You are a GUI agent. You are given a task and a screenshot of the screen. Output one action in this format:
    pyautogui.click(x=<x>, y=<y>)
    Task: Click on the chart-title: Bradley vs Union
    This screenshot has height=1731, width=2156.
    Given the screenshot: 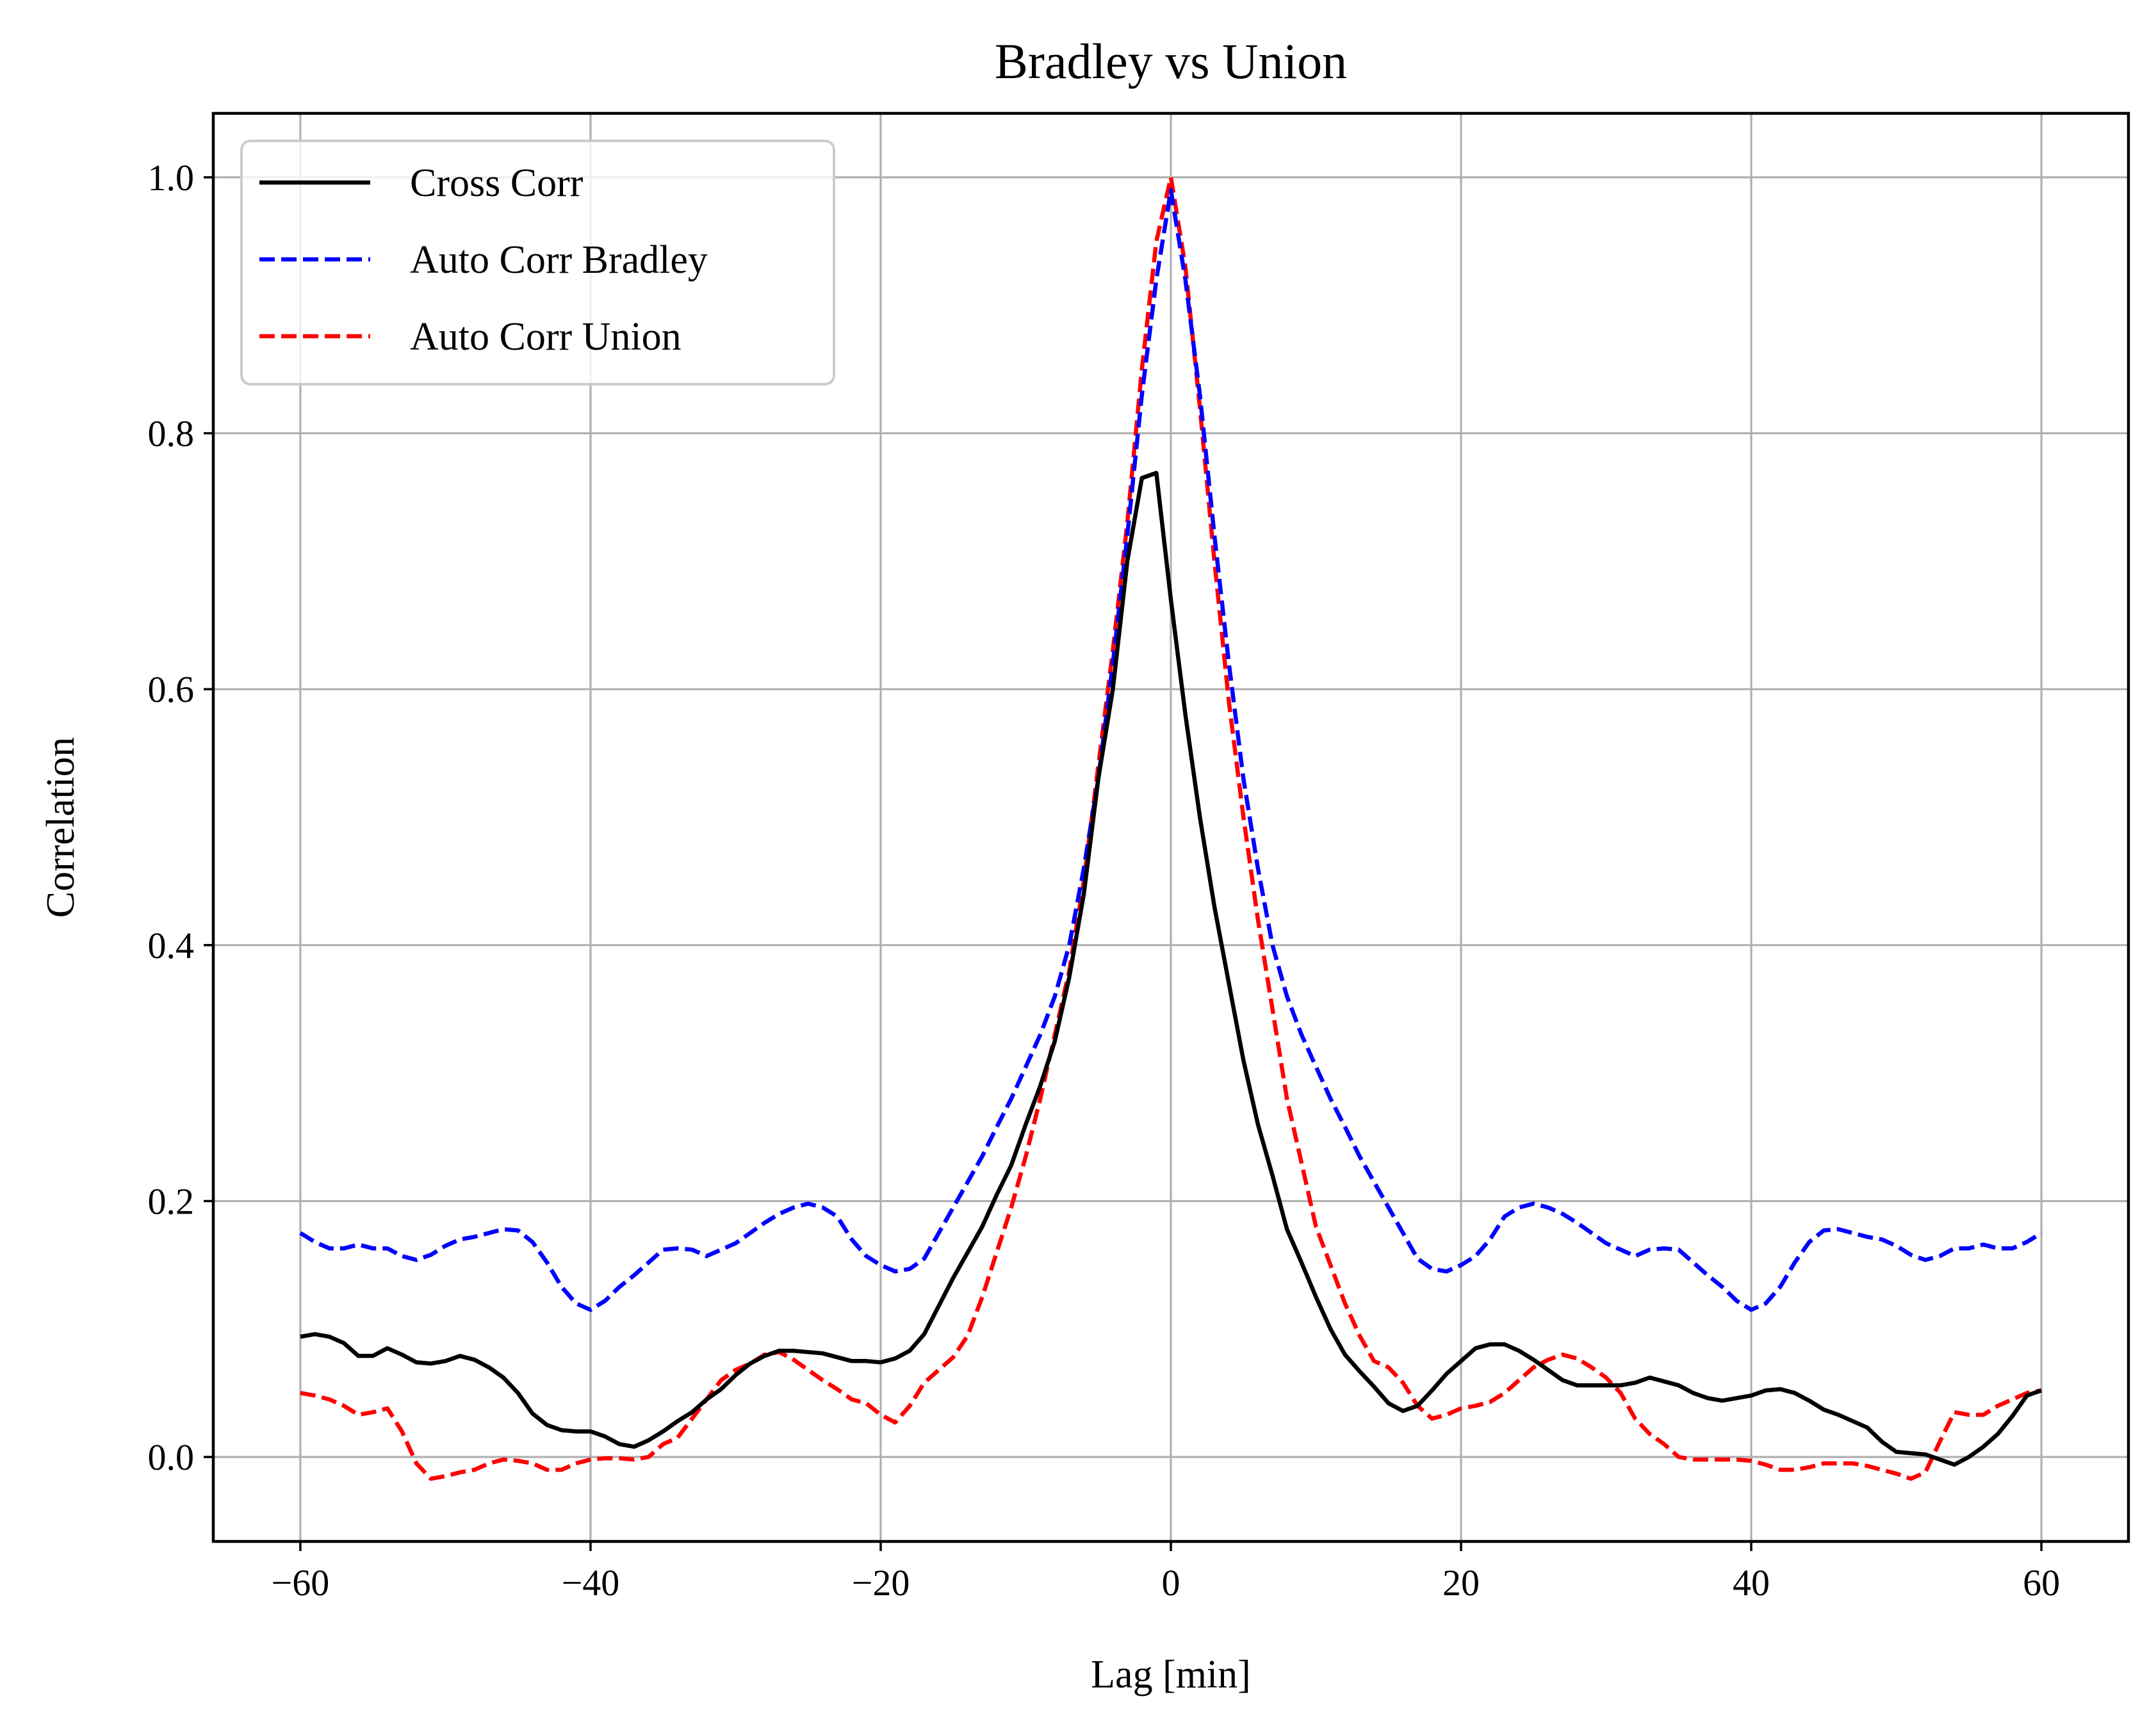 What is the action you would take?
    pyautogui.click(x=1171, y=61)
    